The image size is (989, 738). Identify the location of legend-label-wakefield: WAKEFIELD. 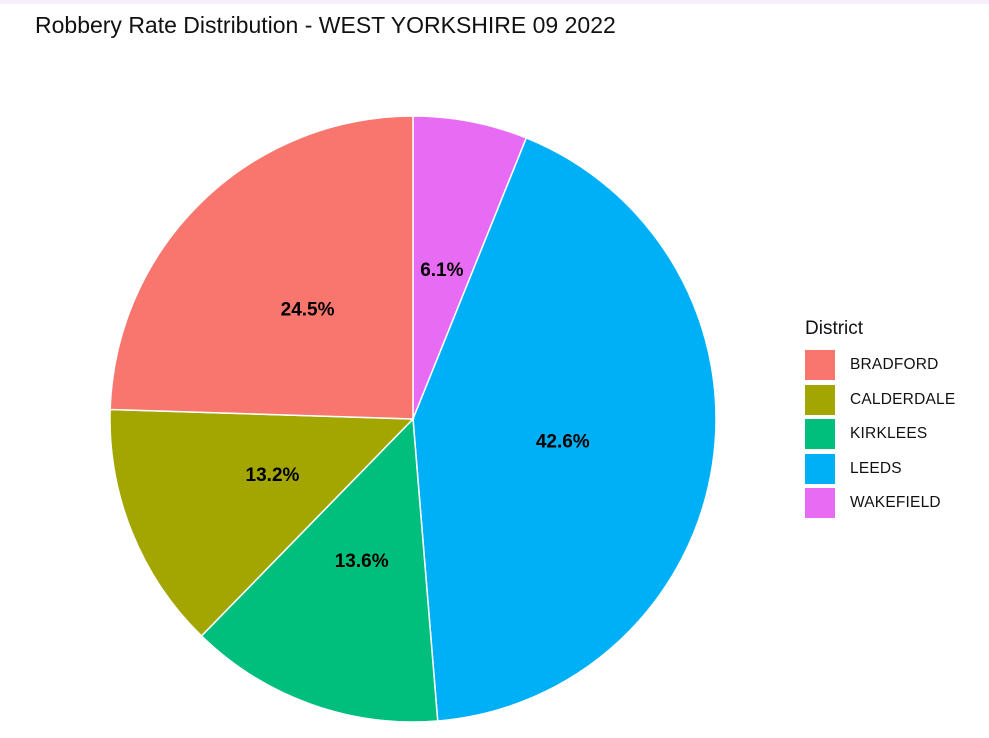
(895, 503).